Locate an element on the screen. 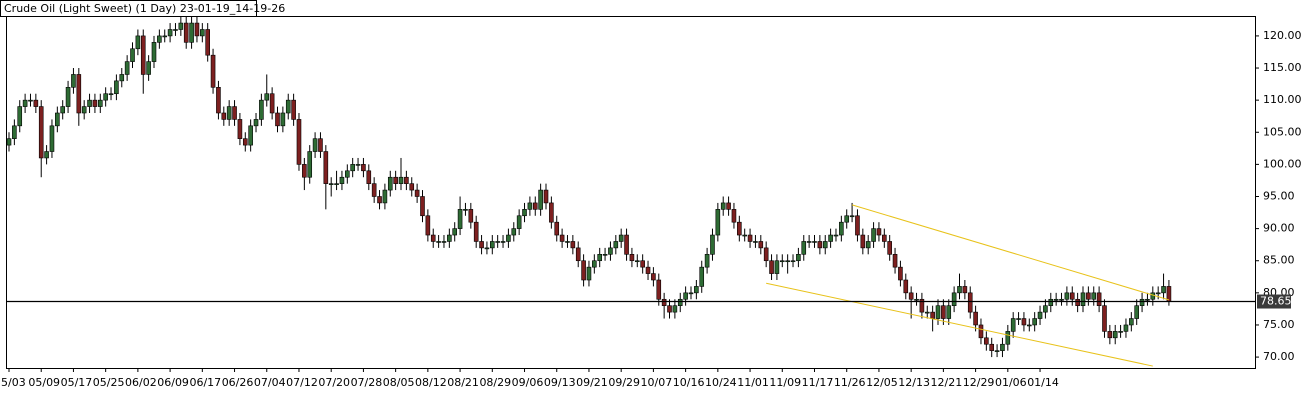 This screenshot has width=1308, height=411. x-tick-label: 10/07 is located at coordinates (657, 382).